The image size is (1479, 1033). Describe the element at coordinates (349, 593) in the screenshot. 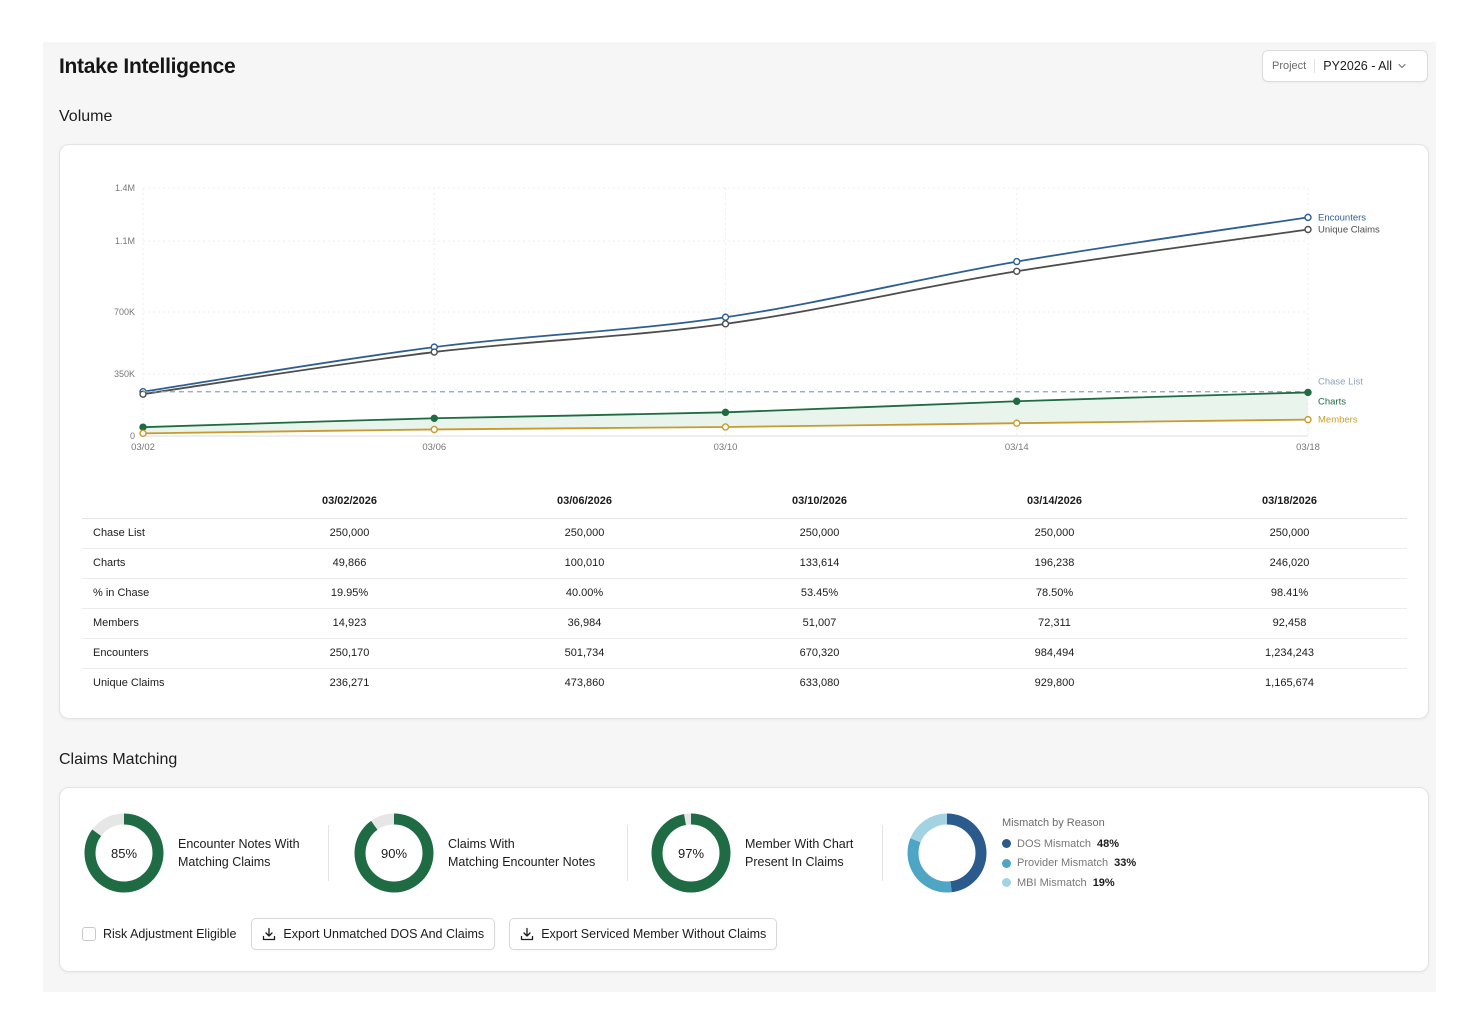

I see `table-cell: 19.95%` at that location.